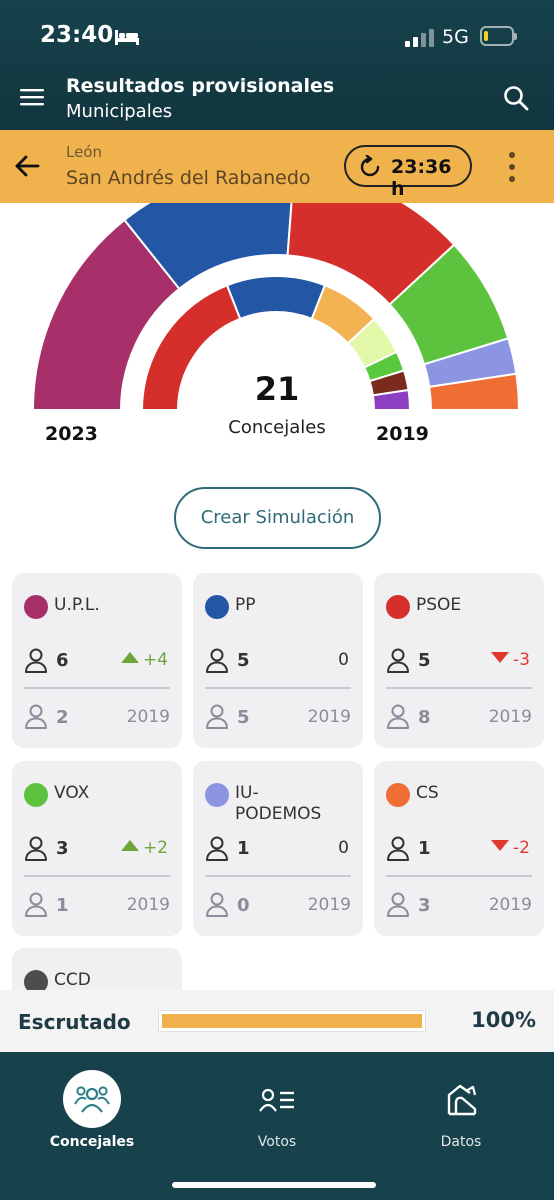 Image resolution: width=554 pixels, height=1200 pixels. What do you see at coordinates (77, 605) in the screenshot?
I see `party-name: U.P.L.` at bounding box center [77, 605].